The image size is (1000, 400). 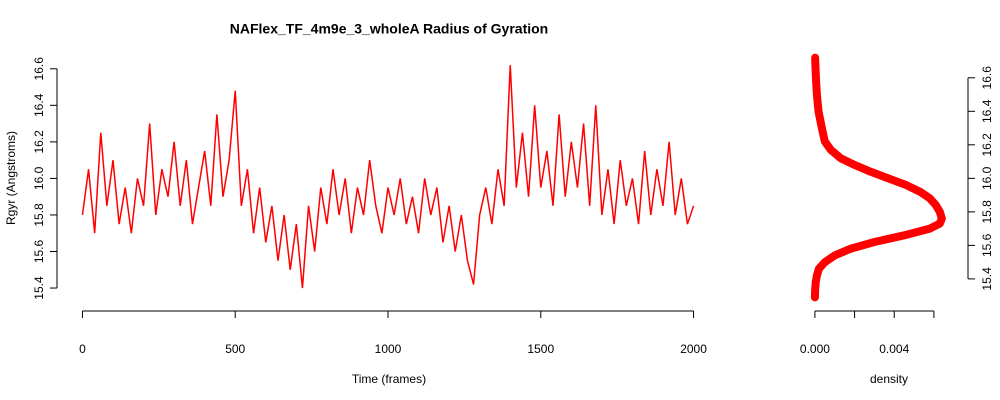 What do you see at coordinates (889, 379) in the screenshot?
I see `x-axis-label: density` at bounding box center [889, 379].